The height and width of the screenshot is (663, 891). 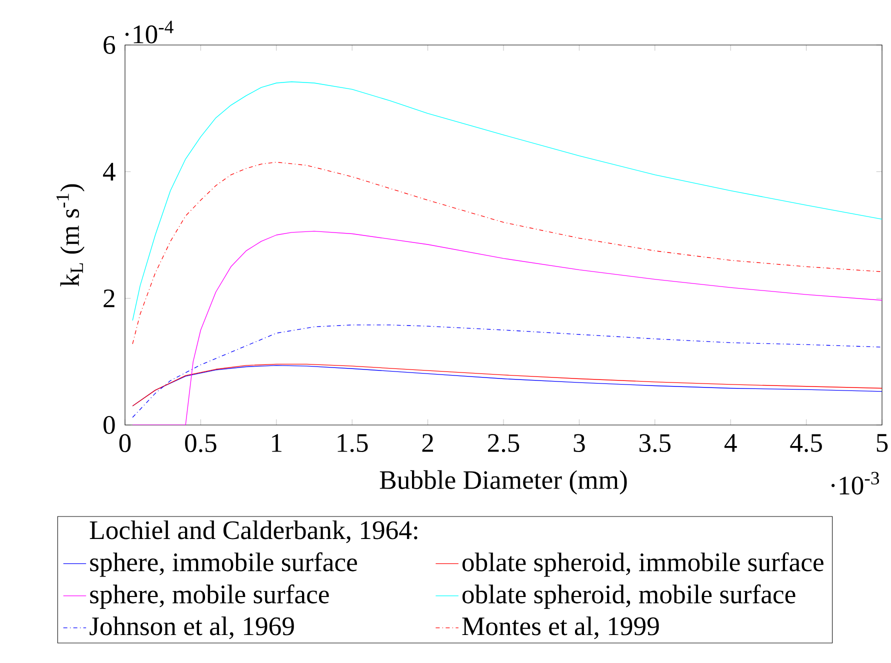 I want to click on x-tick-label: 1, so click(x=277, y=443).